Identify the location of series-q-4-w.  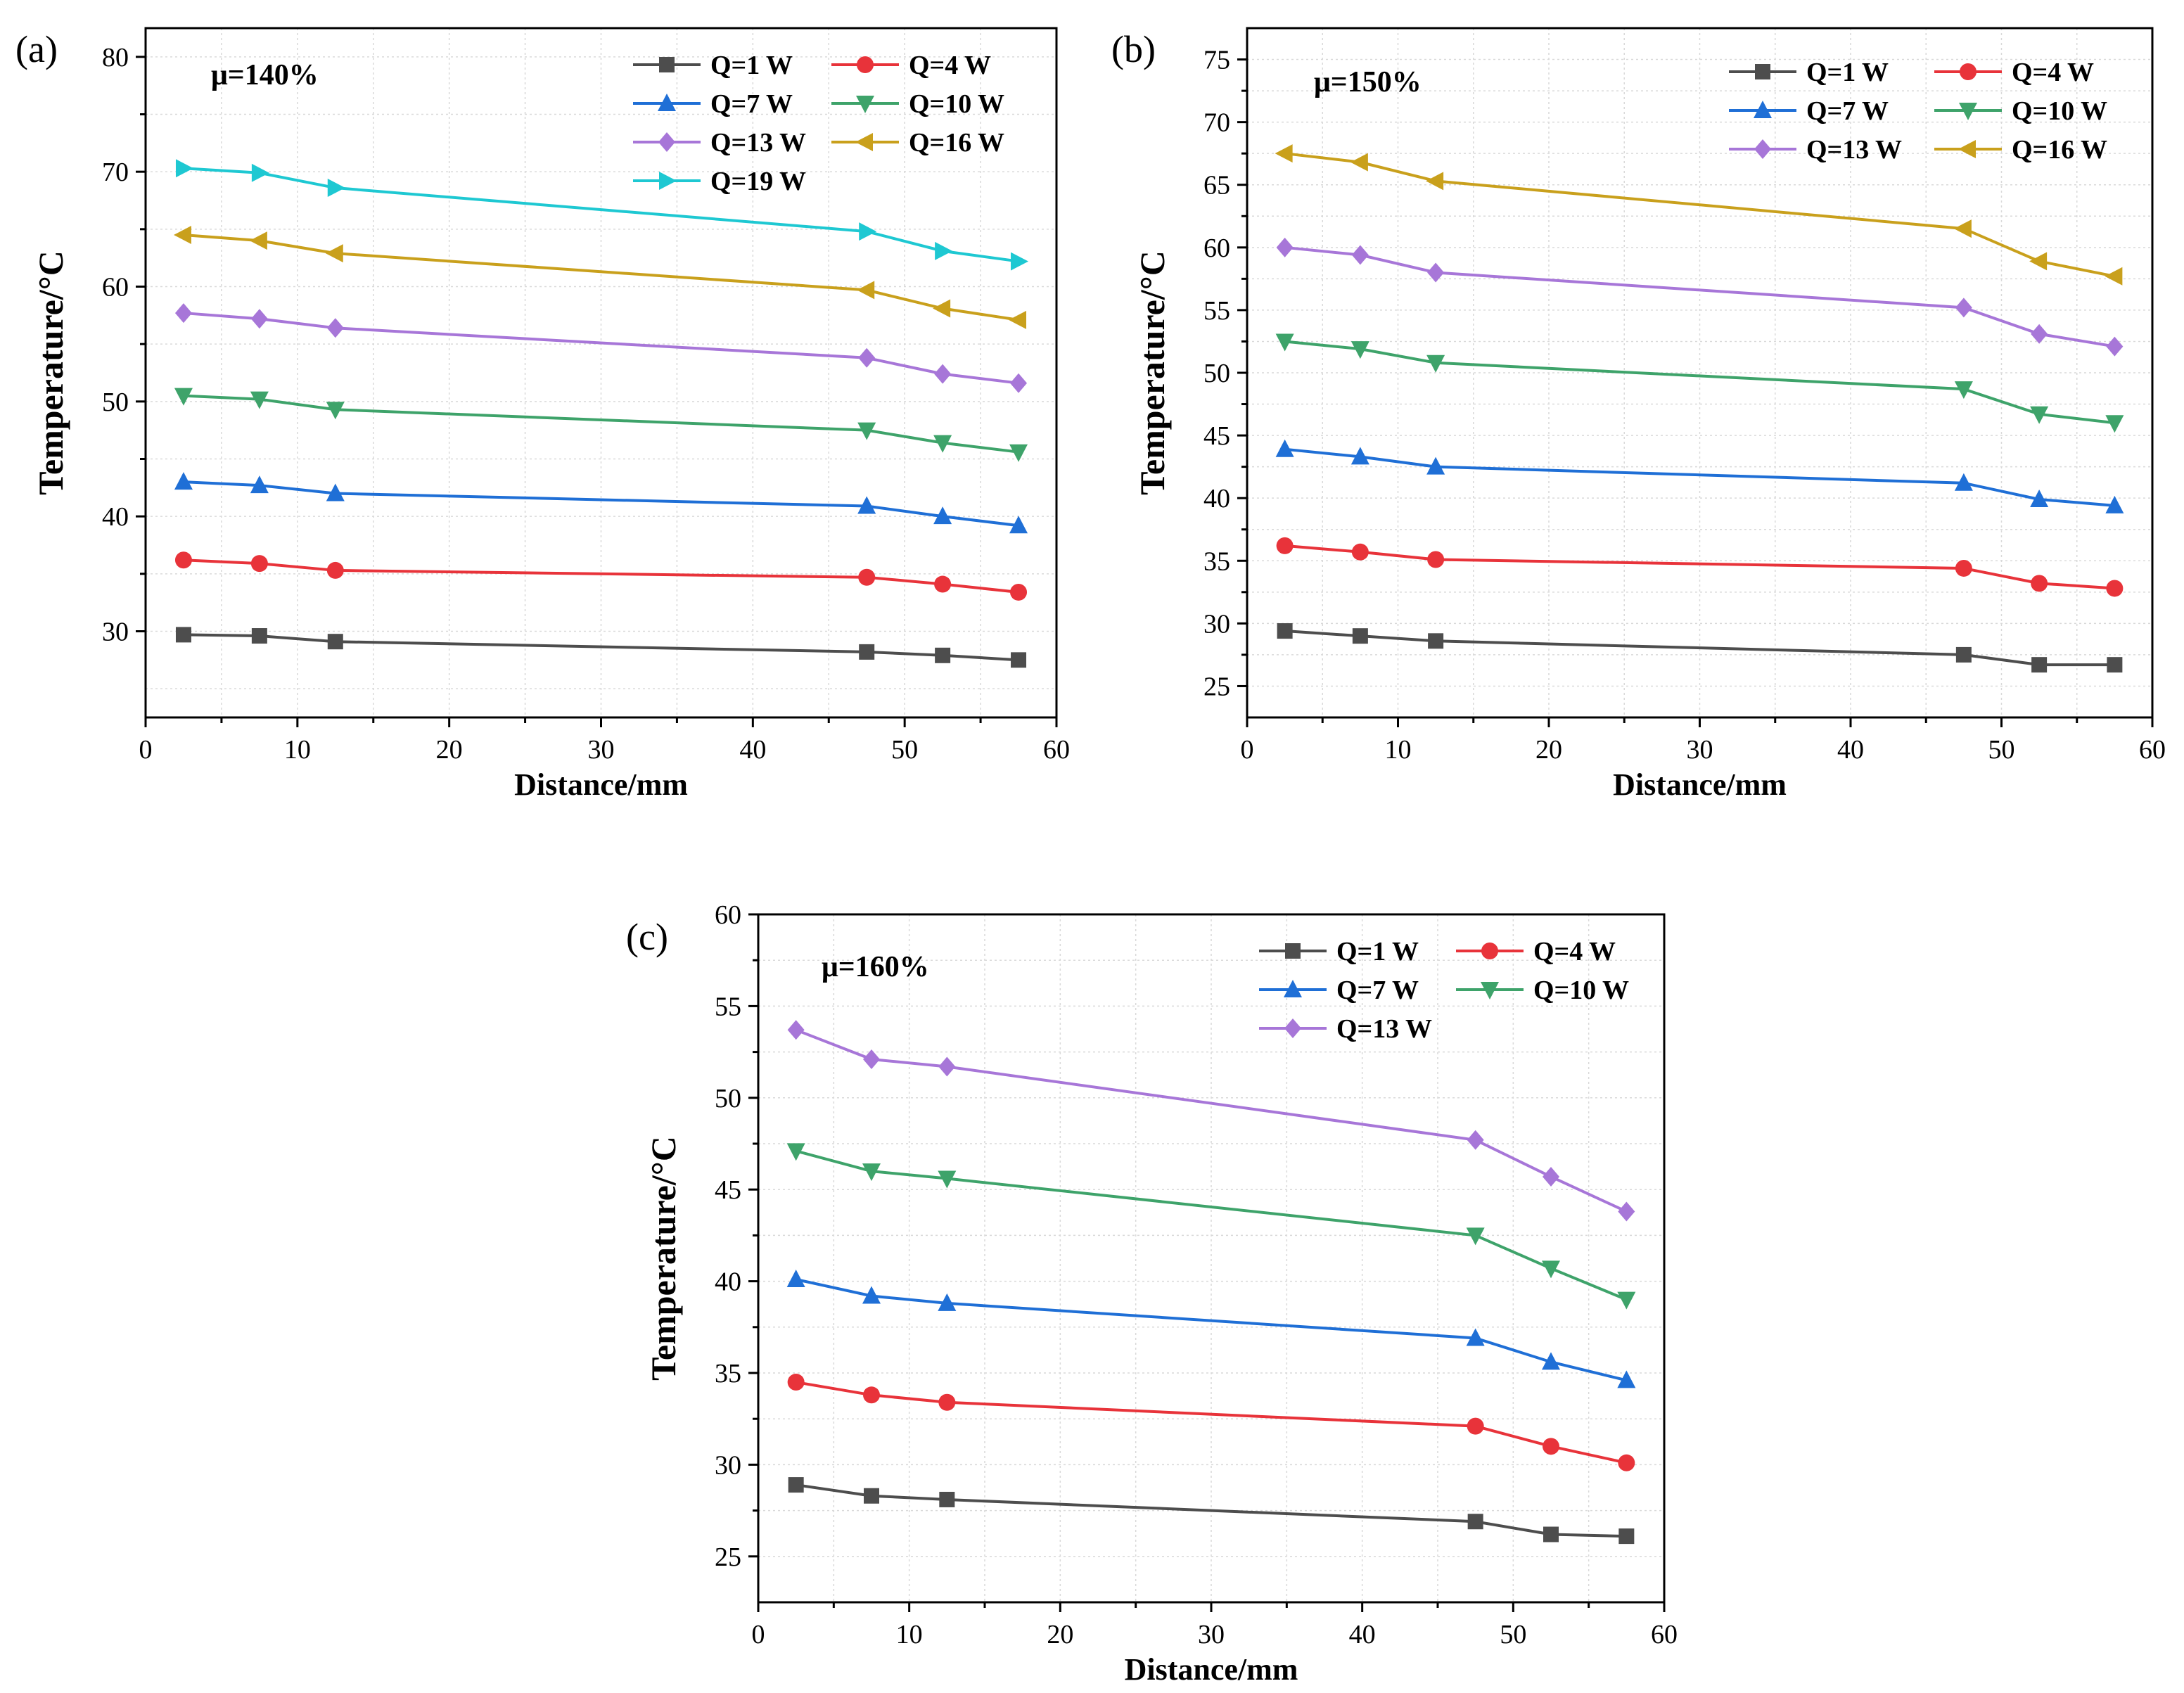
(1700, 567).